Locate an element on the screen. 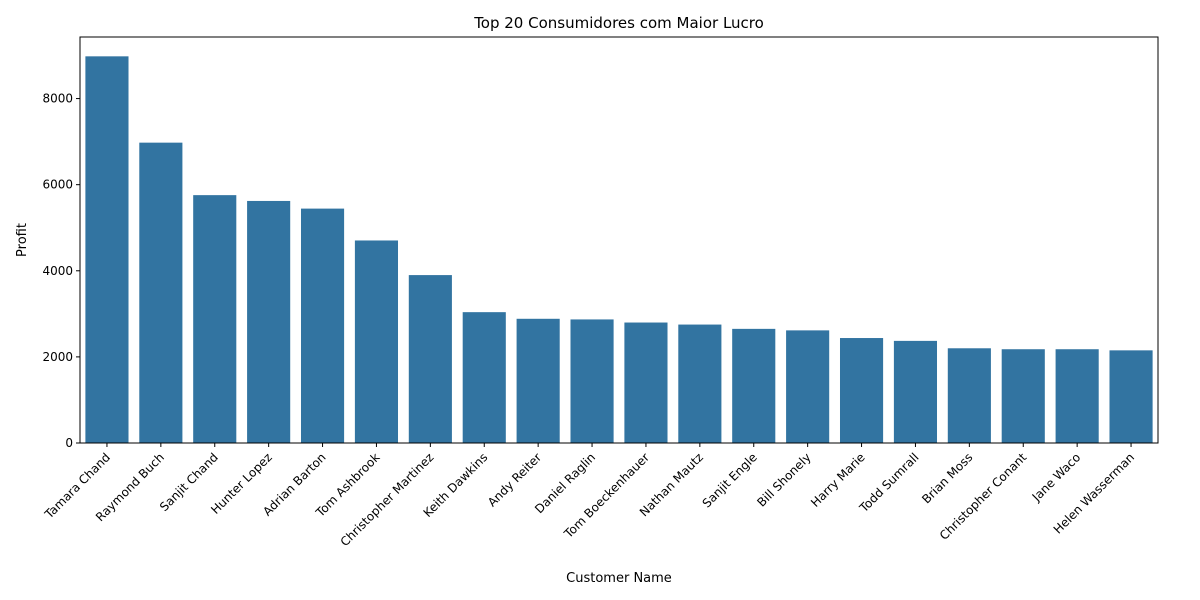  y-axis: 0 2000 4000 6000 8000 is located at coordinates (61, 271).